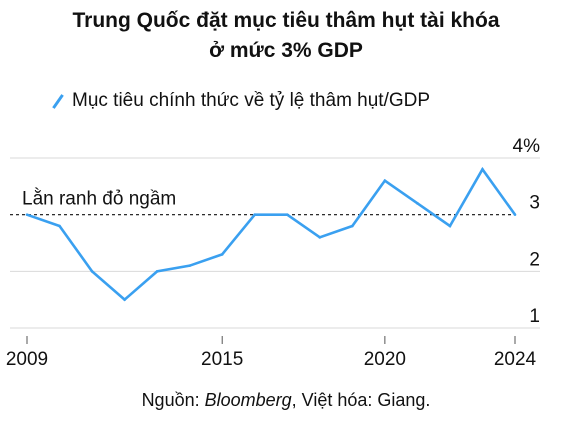 The height and width of the screenshot is (422, 572). Describe the element at coordinates (222, 359) in the screenshot. I see `x-tick-label-2015: 2015` at that location.